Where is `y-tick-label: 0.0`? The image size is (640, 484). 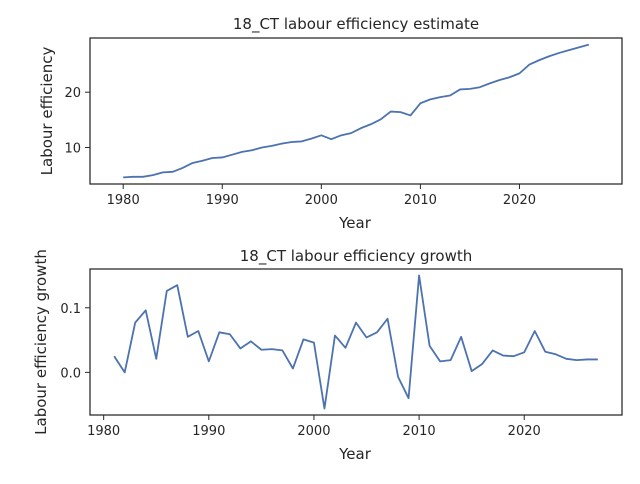
y-tick-label: 0.0 is located at coordinates (70, 373).